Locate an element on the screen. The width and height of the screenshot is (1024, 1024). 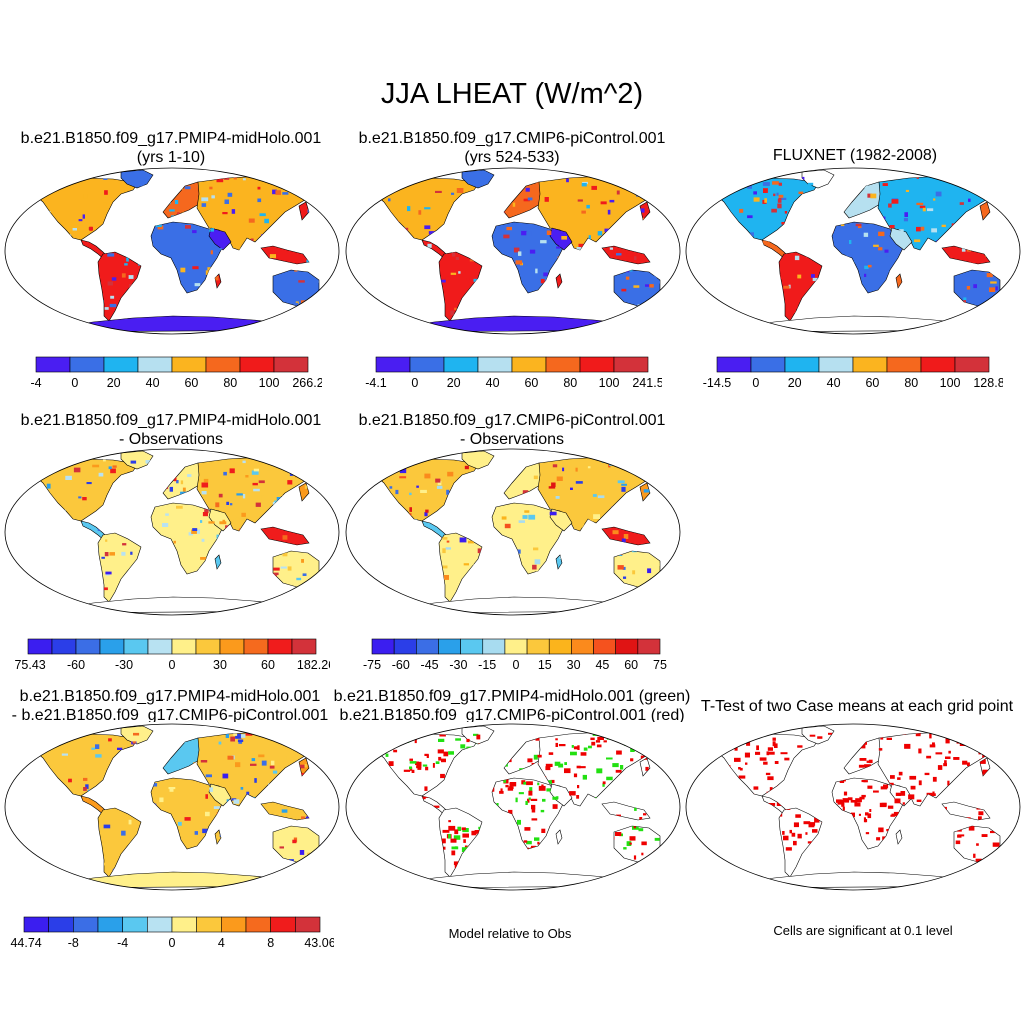
panel-3-title-line1: FLUXNET (1982-2008) is located at coordinates (855, 155).